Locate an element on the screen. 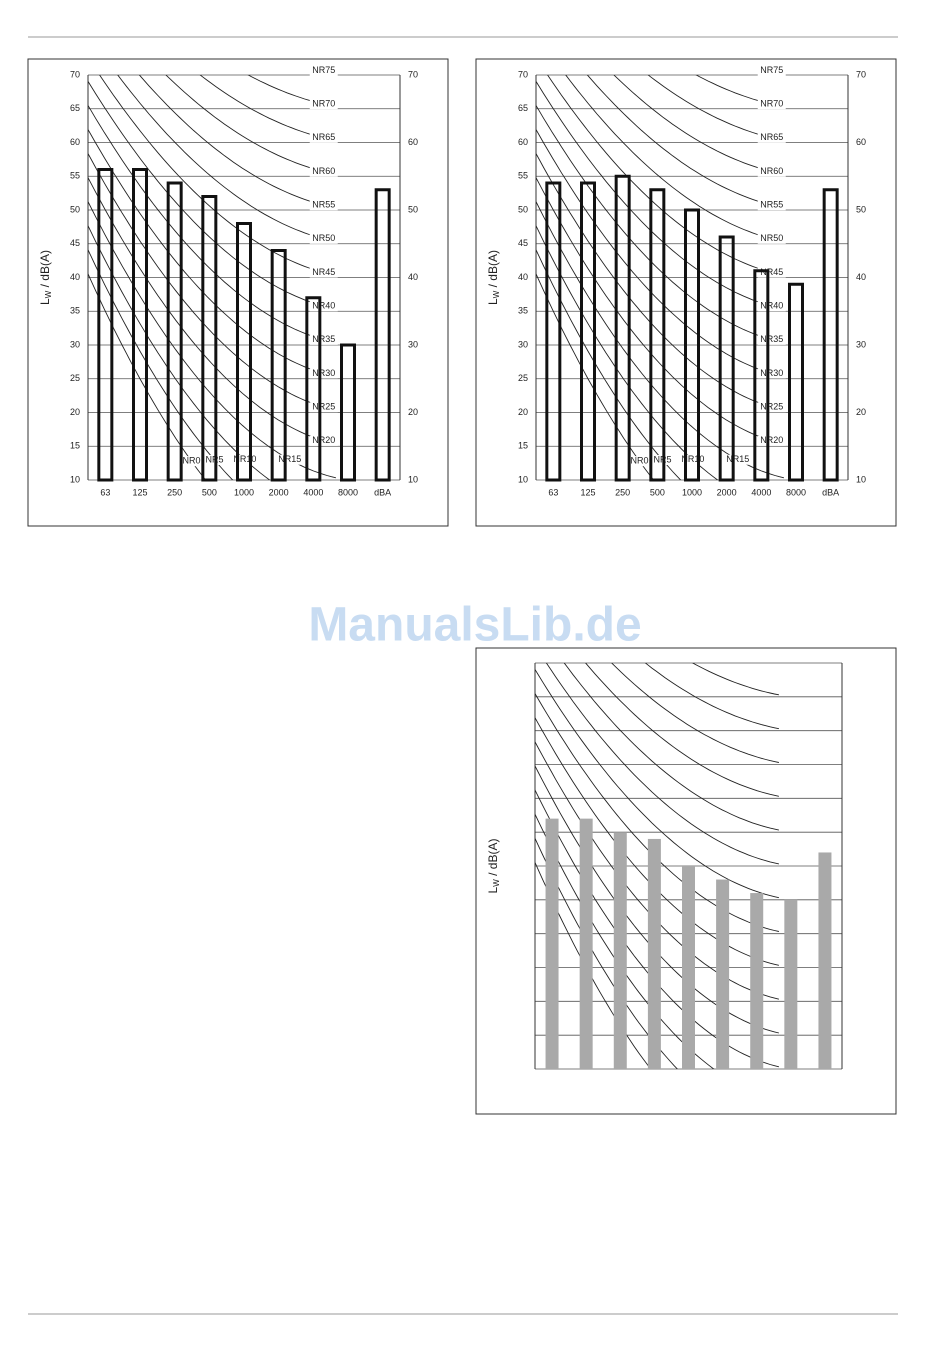 The width and height of the screenshot is (950, 1365). y-tick-label: 30 is located at coordinates (523, 344).